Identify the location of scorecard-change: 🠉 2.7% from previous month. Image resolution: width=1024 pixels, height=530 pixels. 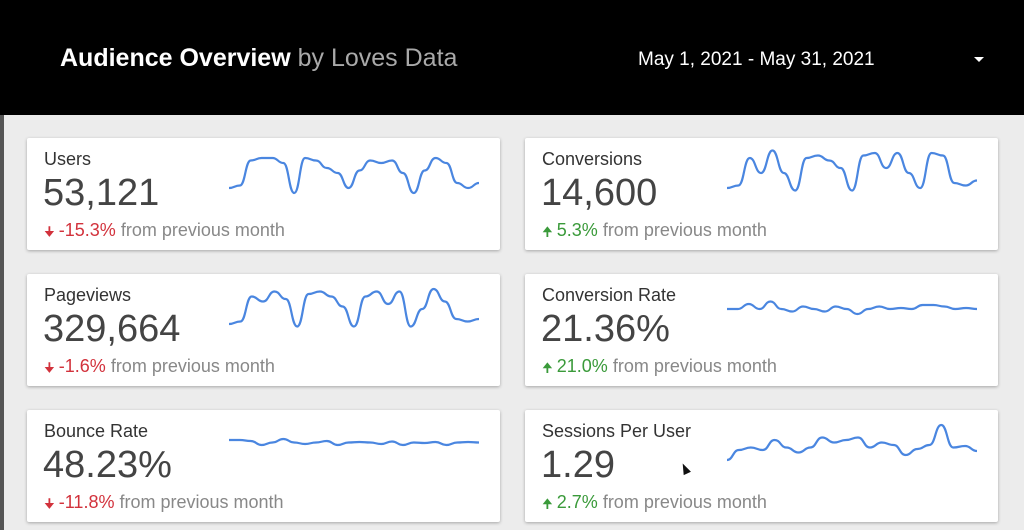
(654, 504).